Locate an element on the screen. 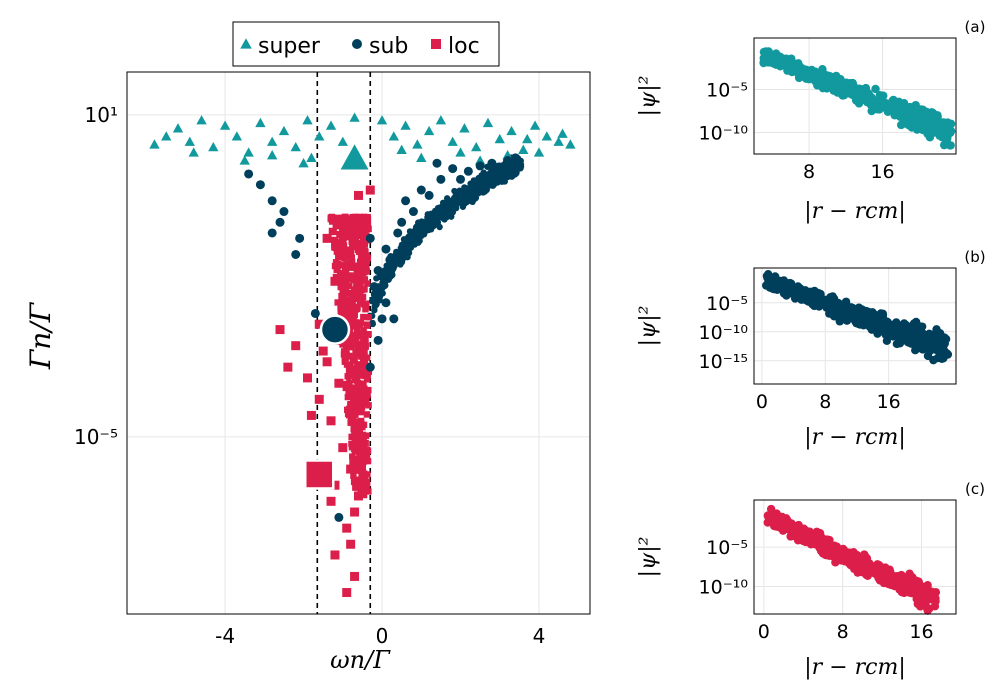 The width and height of the screenshot is (1000, 700). inset-frame is located at coordinates (855, 326).